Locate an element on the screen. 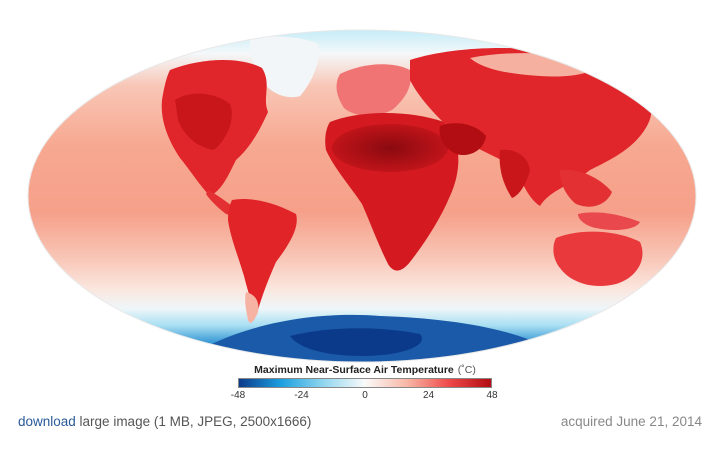  legend-title-text: Maximum Near-Surface Air Temperature is located at coordinates (354, 370).